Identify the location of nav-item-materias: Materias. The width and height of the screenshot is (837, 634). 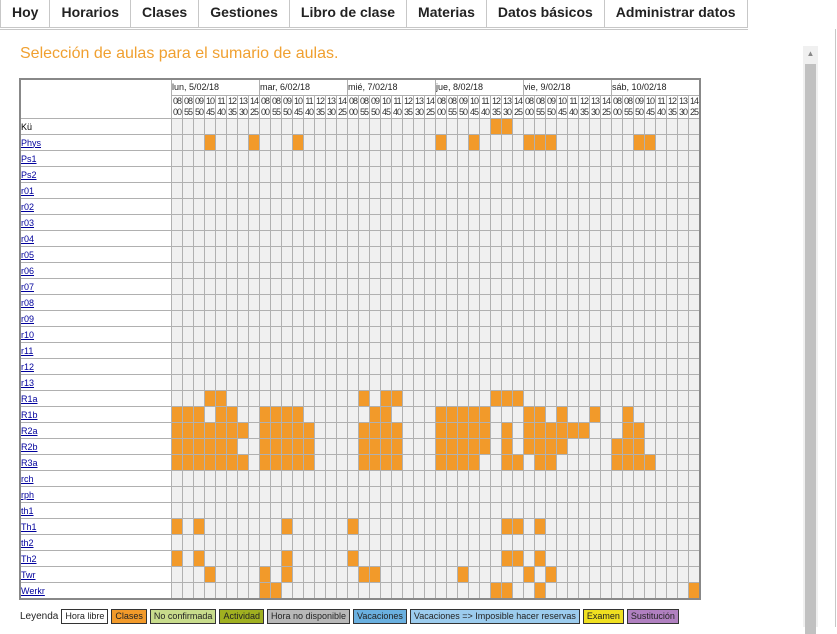
(447, 14).